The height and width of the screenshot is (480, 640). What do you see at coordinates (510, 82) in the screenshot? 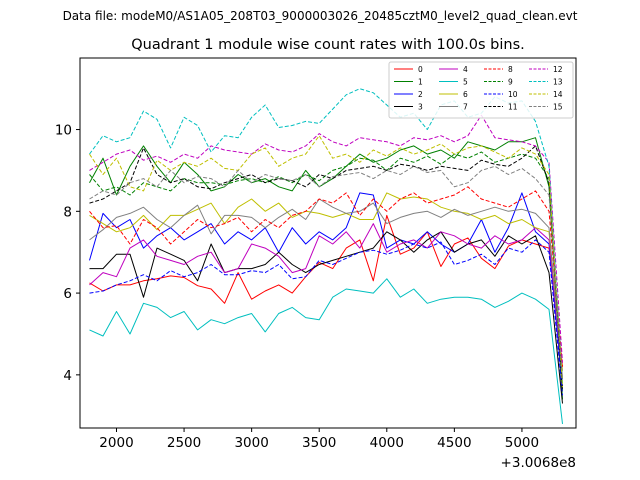
I see `legend-label-9: 9` at bounding box center [510, 82].